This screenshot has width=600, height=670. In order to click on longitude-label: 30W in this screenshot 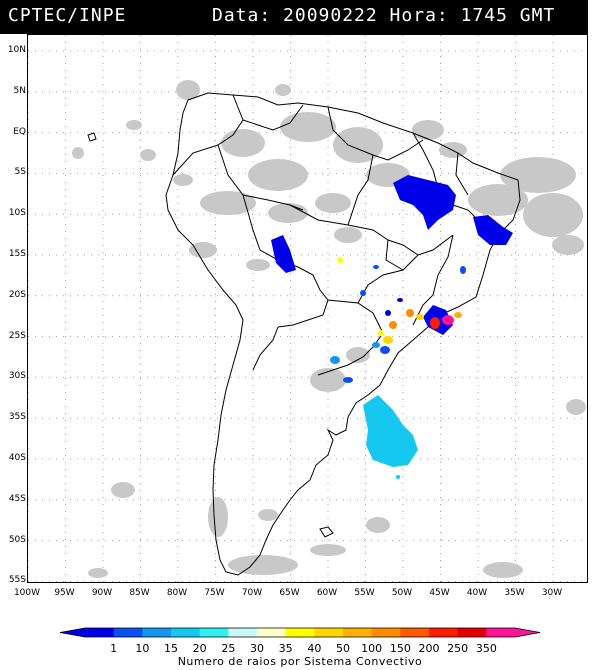, I will do `click(552, 593)`.